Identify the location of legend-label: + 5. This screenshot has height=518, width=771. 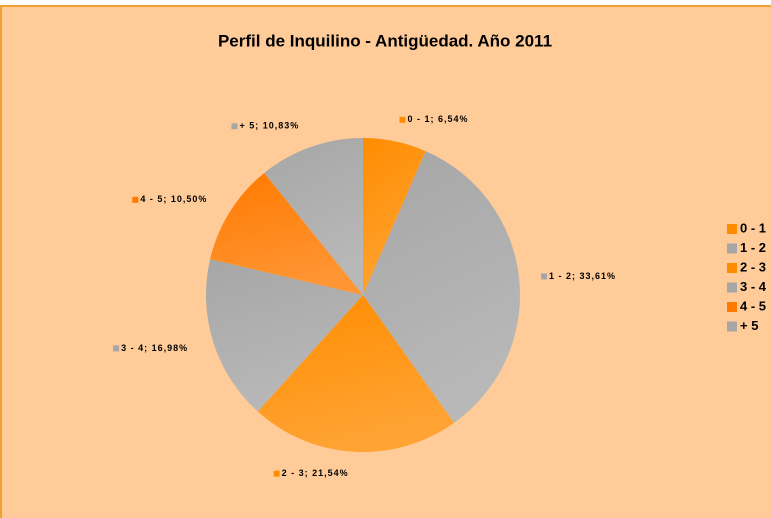
(749, 325).